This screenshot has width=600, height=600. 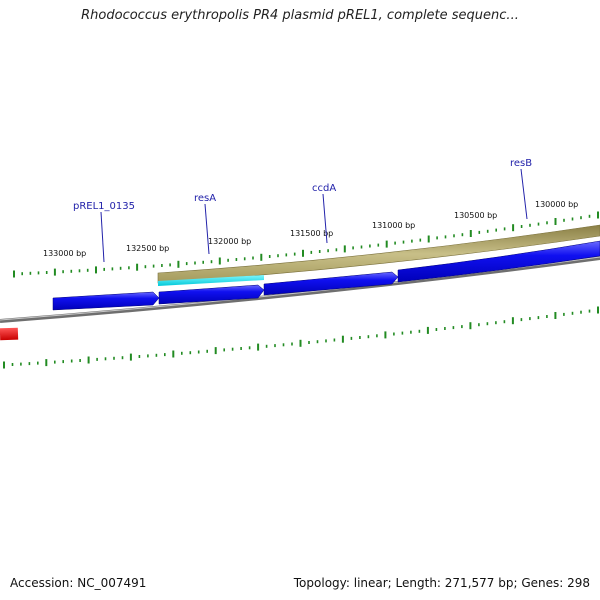 What do you see at coordinates (211, 294) in the screenshot?
I see `cds-arrow-resA` at bounding box center [211, 294].